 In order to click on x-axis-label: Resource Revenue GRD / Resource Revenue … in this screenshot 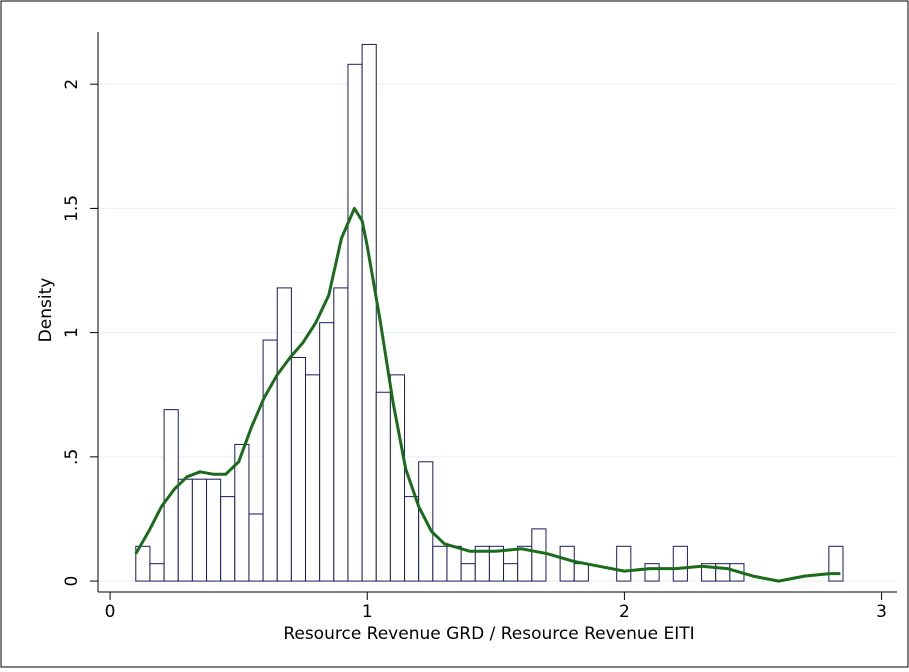, I will do `click(488, 634)`.